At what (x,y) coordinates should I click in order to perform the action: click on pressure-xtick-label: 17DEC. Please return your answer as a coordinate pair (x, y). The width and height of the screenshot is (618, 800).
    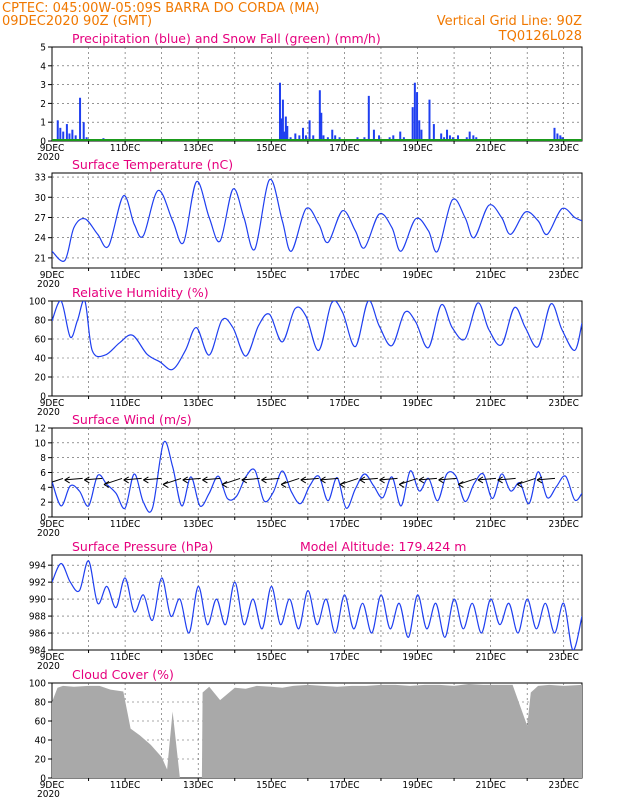
    Looking at the image, I should click on (344, 657).